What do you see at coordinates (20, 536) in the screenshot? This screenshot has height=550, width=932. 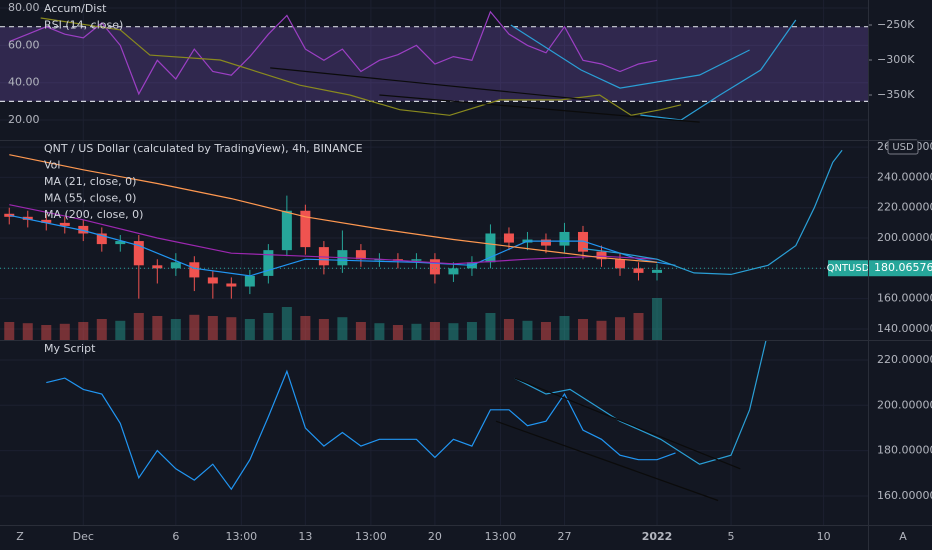 I see `corner-icon: Z` at bounding box center [20, 536].